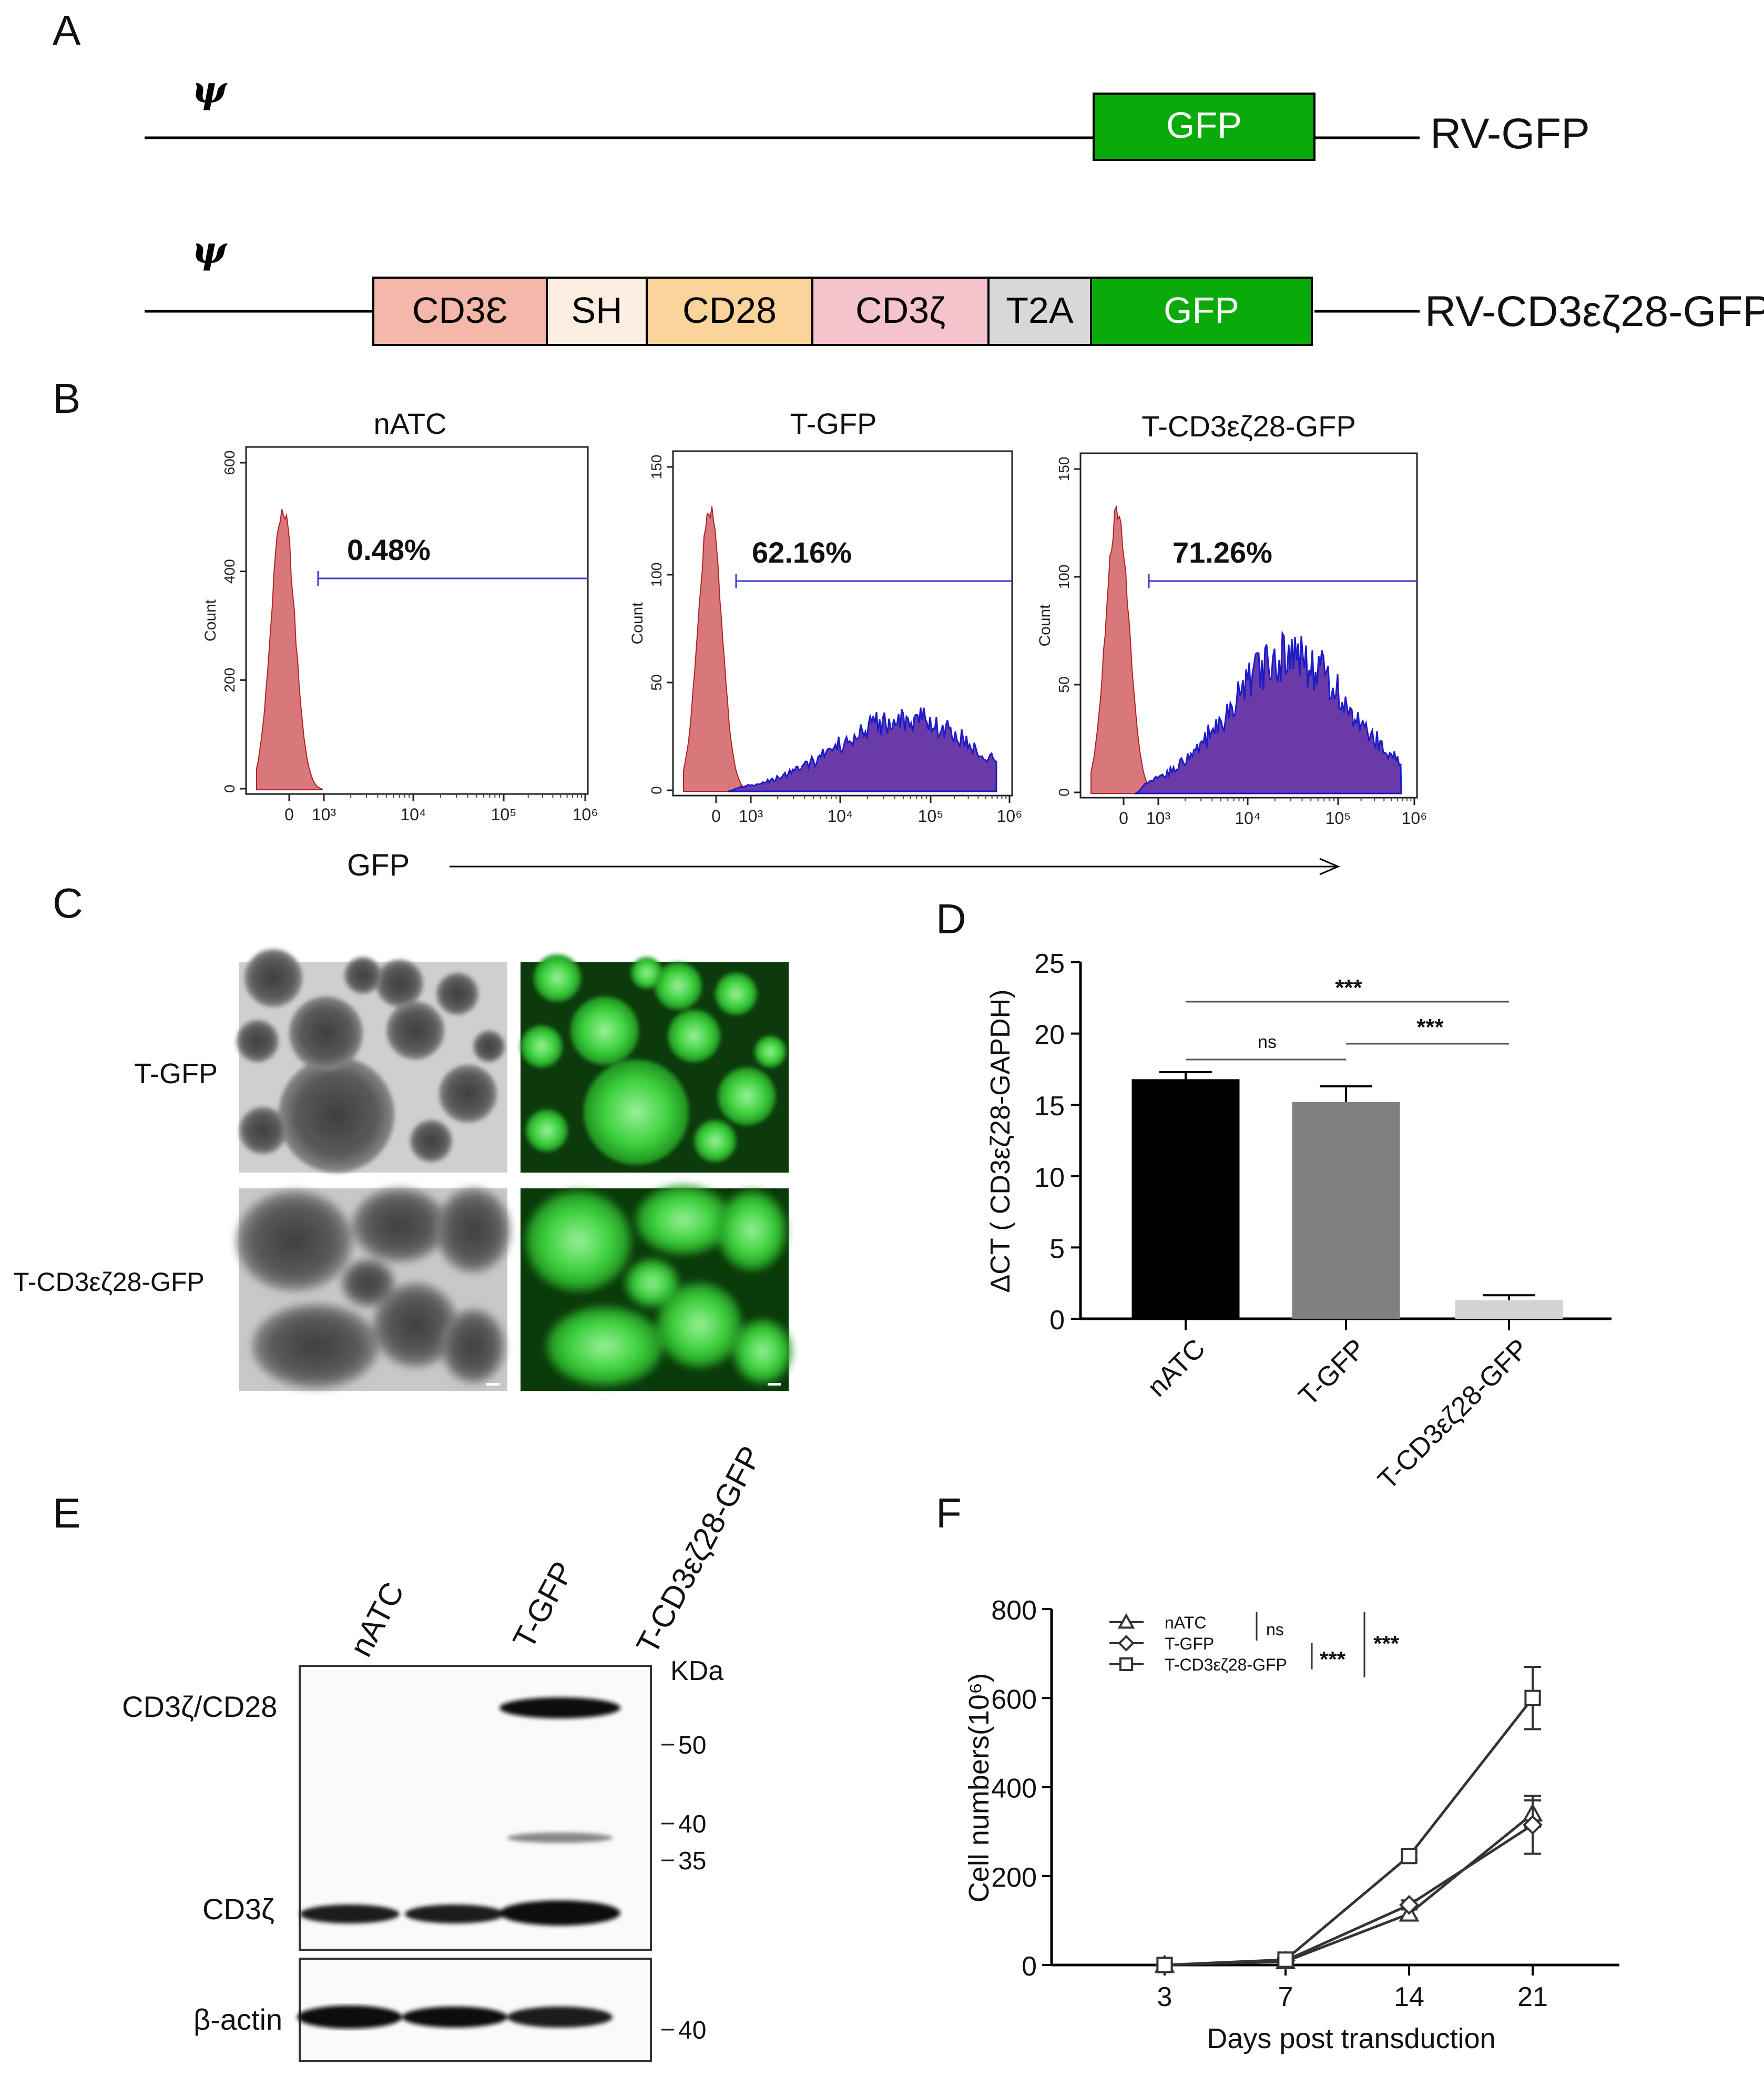 The height and width of the screenshot is (2077, 1764). Describe the element at coordinates (1386, 1643) in the screenshot. I see `legend-sig-label-3: ***` at that location.